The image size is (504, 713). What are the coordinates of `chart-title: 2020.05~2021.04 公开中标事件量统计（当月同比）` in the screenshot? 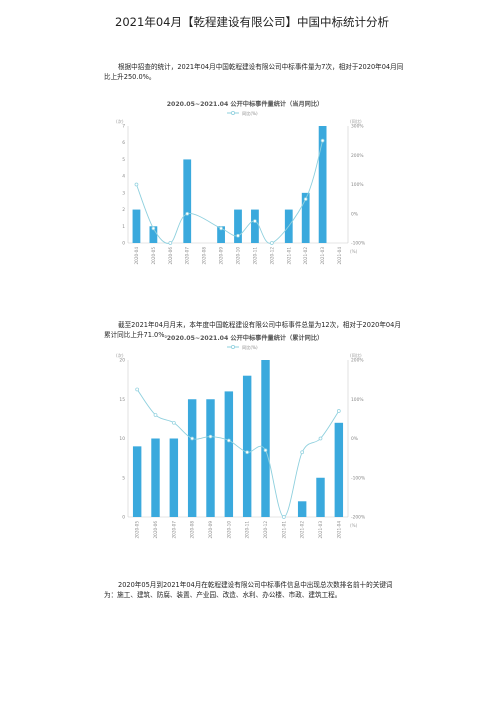 It's located at (245, 104).